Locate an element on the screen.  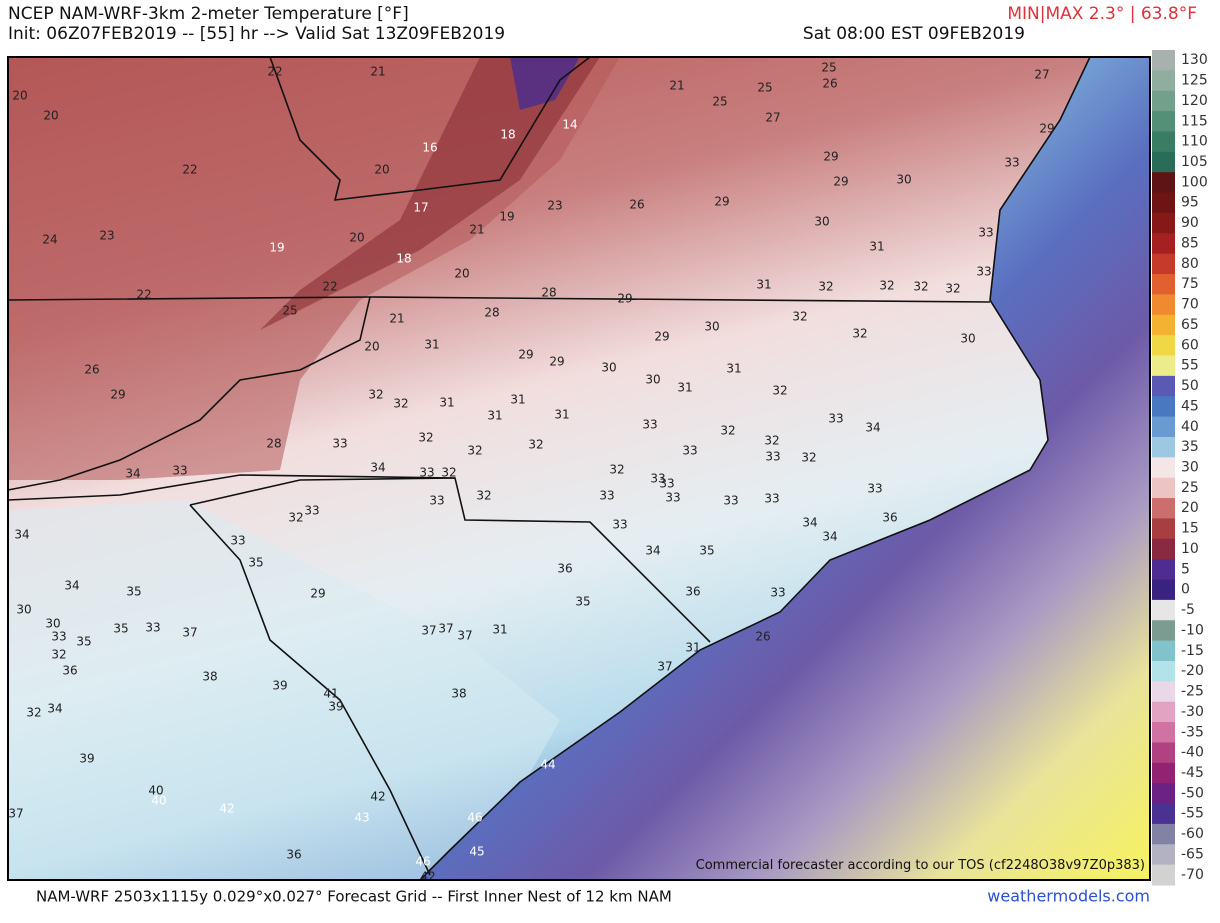
station-value: 44 is located at coordinates (547, 765).